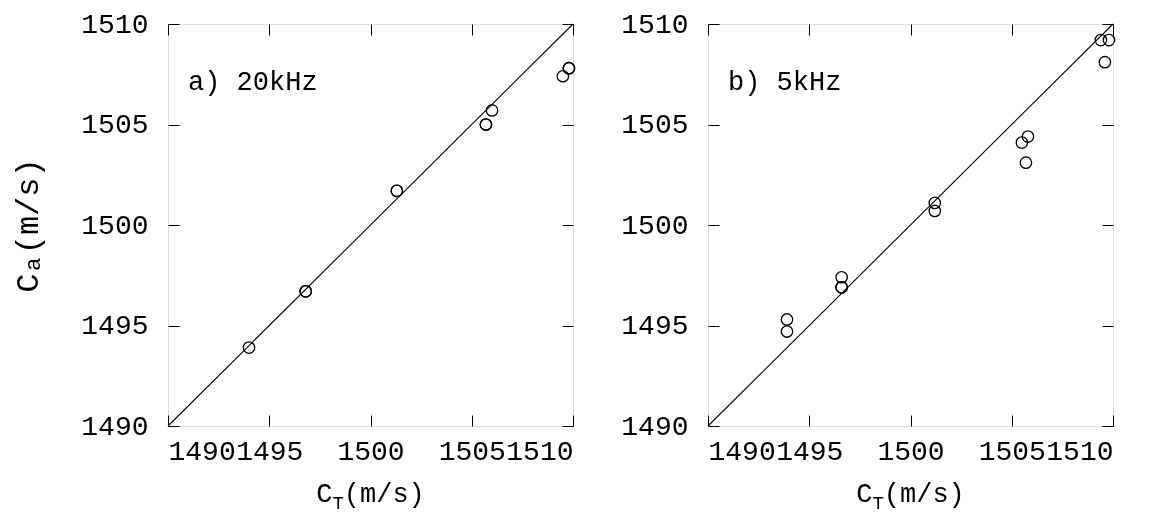 This screenshot has height=524, width=1152. Describe the element at coordinates (253, 83) in the screenshot. I see `annotation: a) 20kHz` at that location.